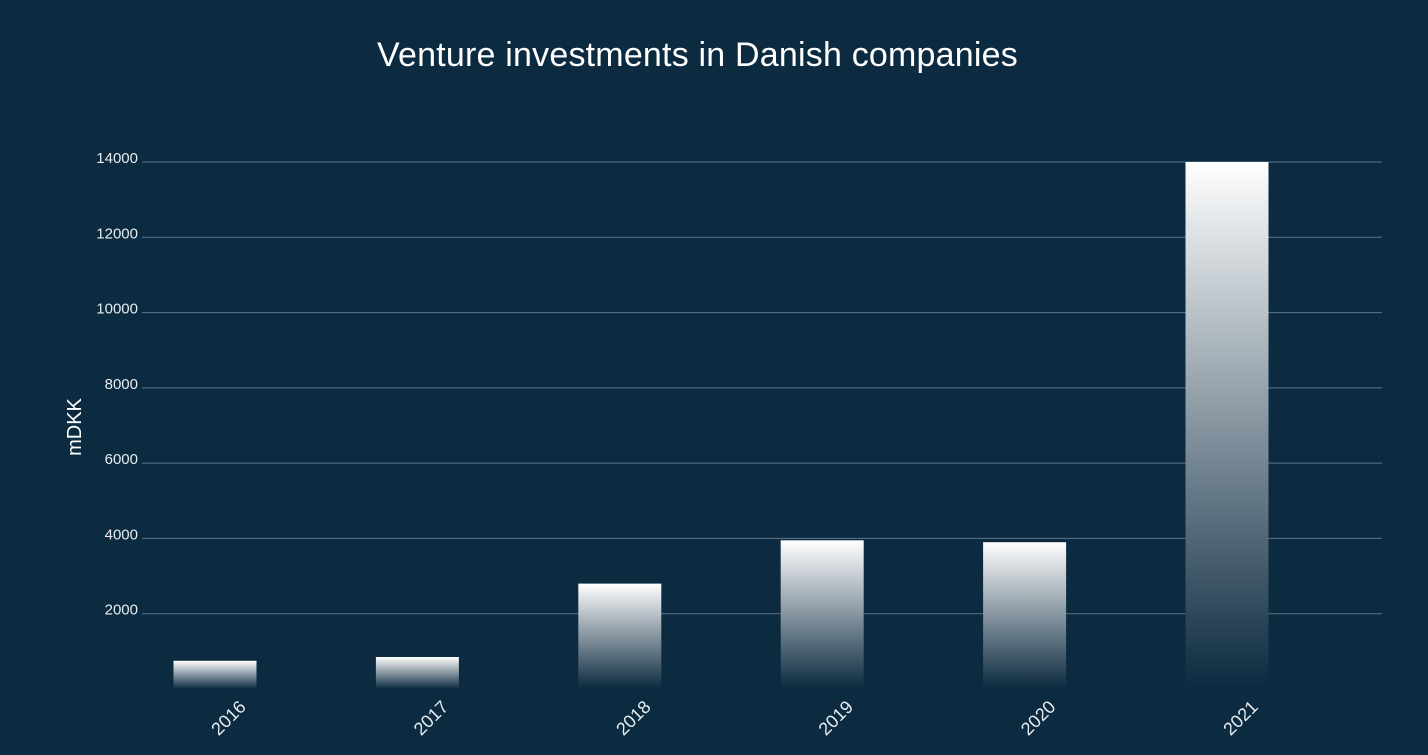 This screenshot has height=755, width=1428. I want to click on y-axis-ticks: 2000 4000 6000 8000 10000 12000 14000, so click(117, 384).